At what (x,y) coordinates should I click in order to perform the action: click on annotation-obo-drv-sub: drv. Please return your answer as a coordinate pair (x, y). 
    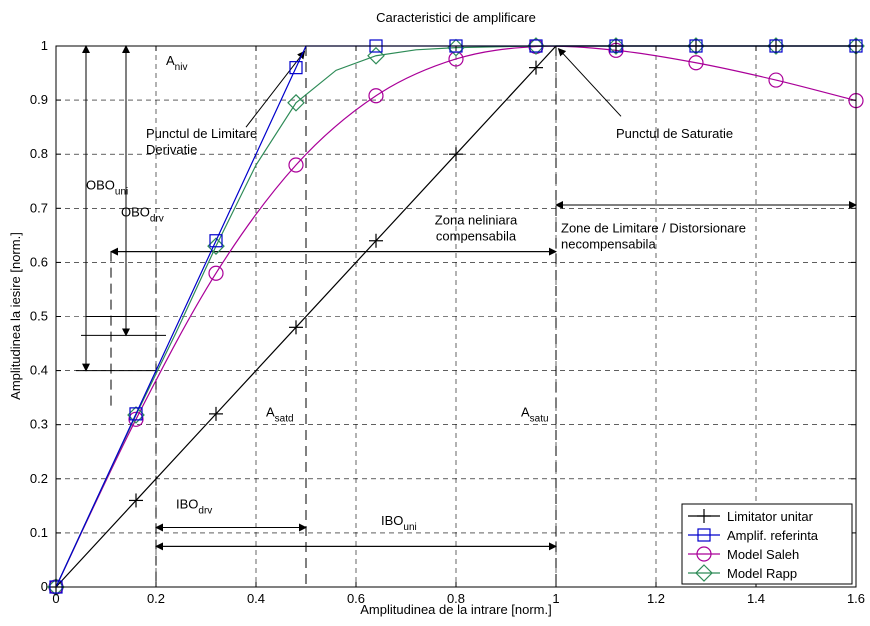
    Looking at the image, I should click on (157, 218).